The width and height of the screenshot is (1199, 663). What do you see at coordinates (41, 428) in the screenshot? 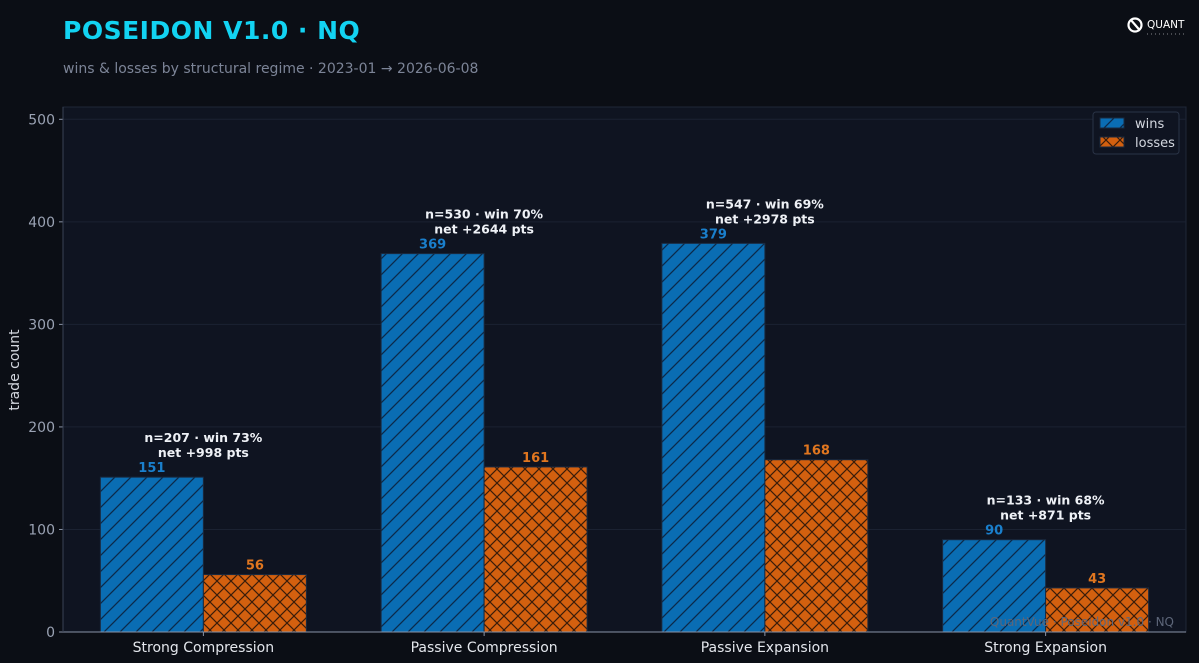
I see `y-tick-label: 200` at bounding box center [41, 428].